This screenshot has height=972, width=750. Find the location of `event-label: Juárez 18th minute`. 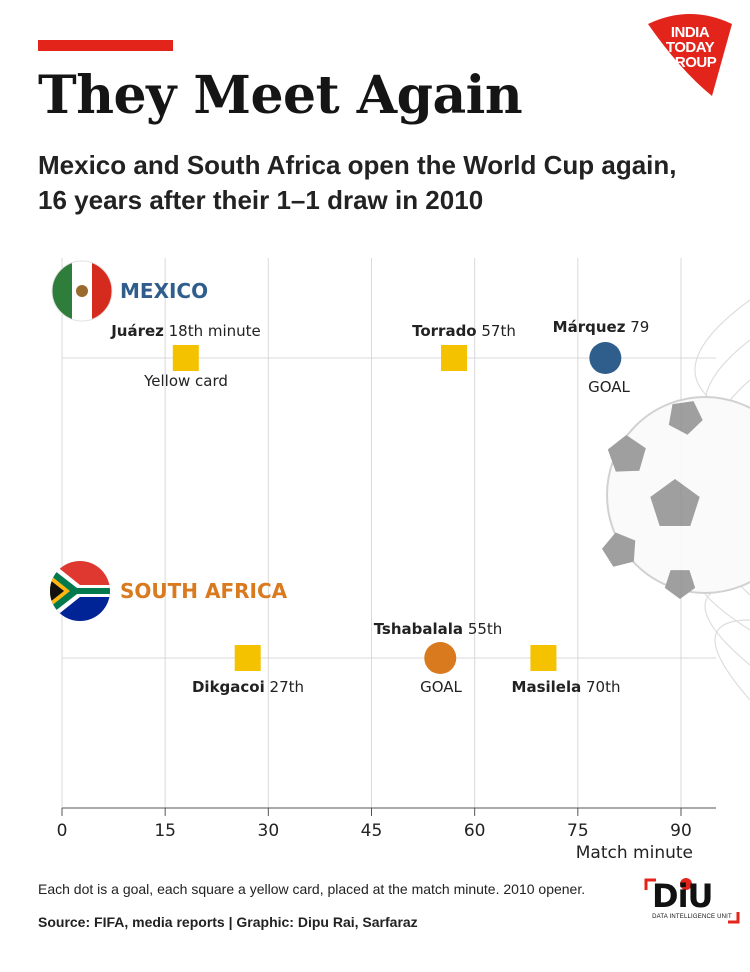

event-label: Juárez 18th minute is located at coordinates (185, 331).